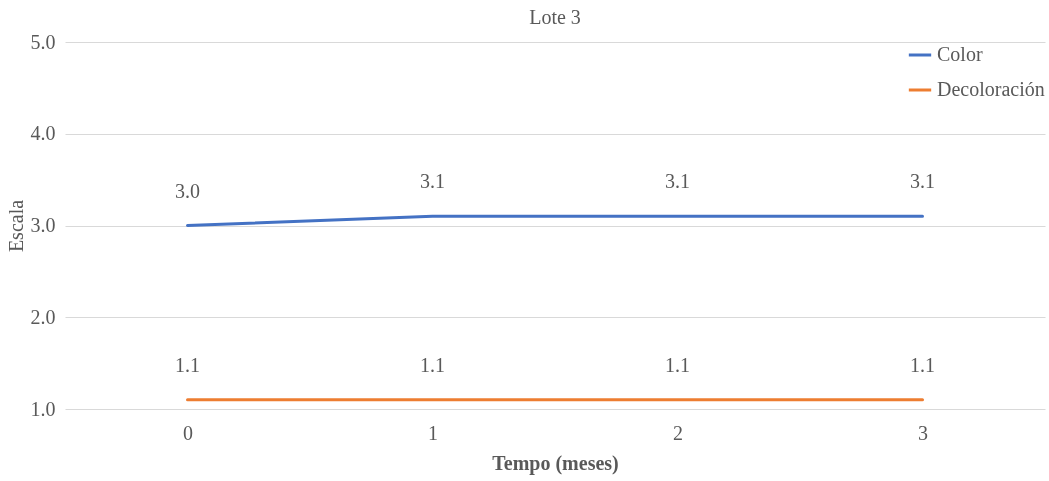 The height and width of the screenshot is (481, 1049). What do you see at coordinates (43, 133) in the screenshot?
I see `y-tick-label: 4.0` at bounding box center [43, 133].